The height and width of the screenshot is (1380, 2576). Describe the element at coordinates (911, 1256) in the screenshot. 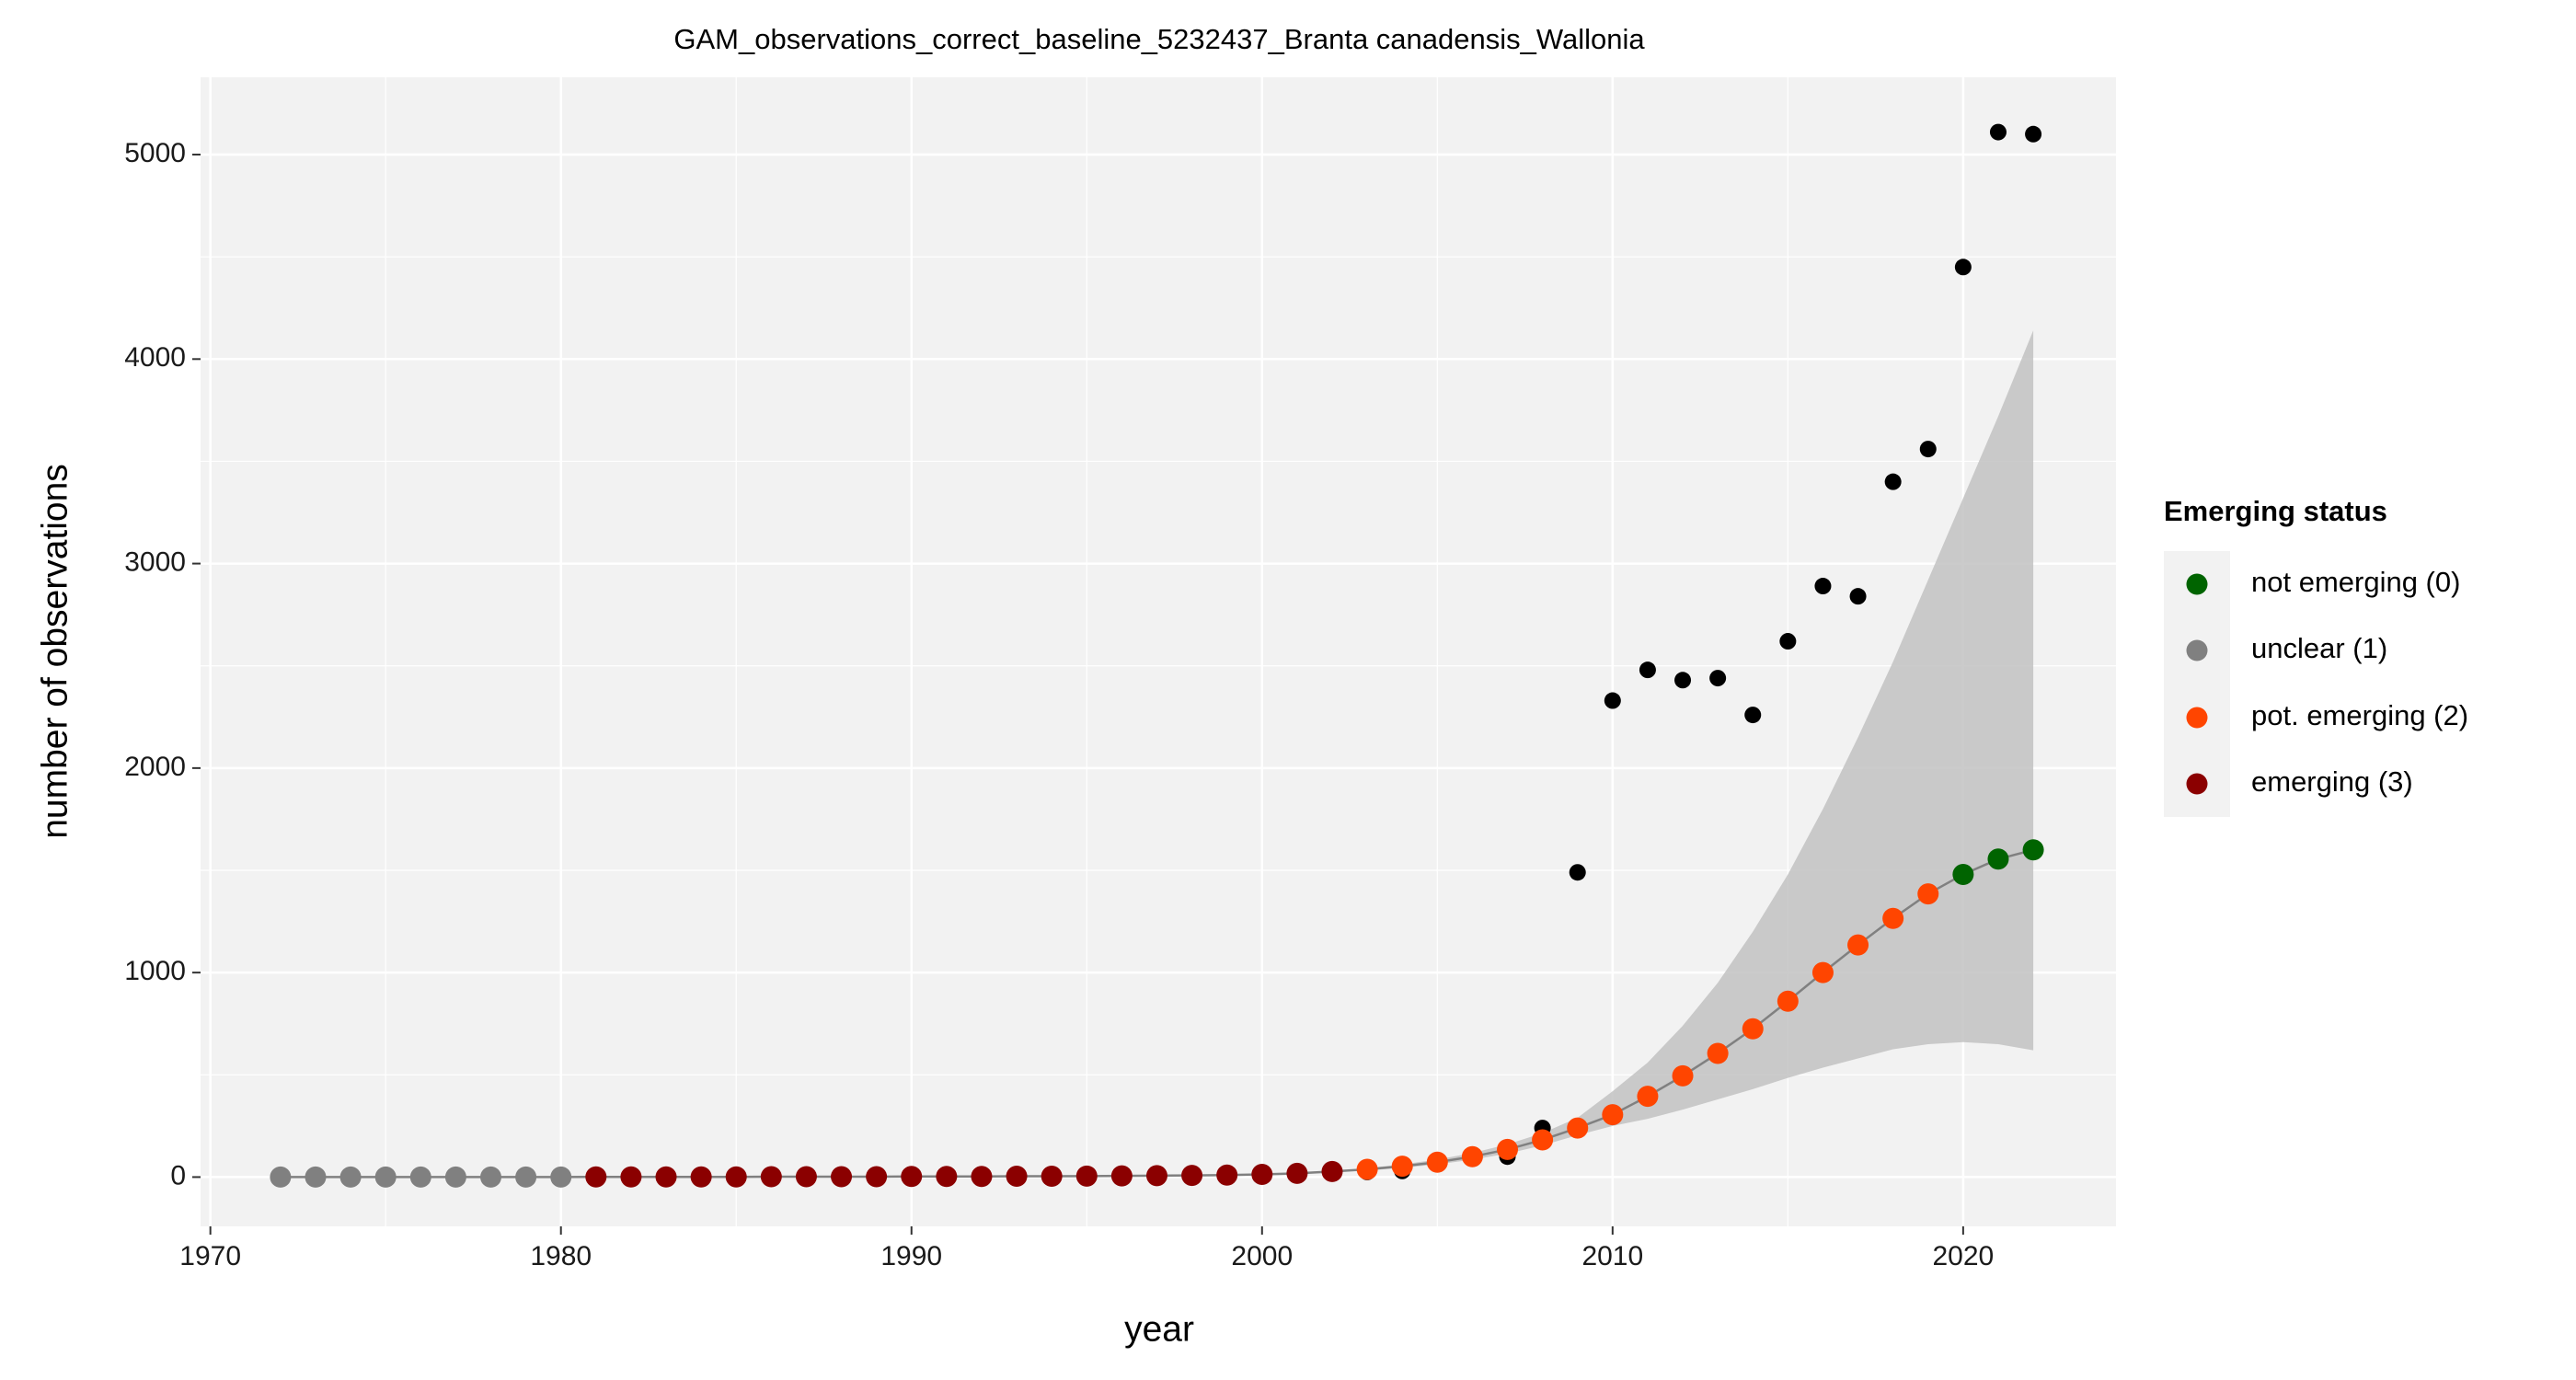

I see `x-tick-label: 1990` at that location.